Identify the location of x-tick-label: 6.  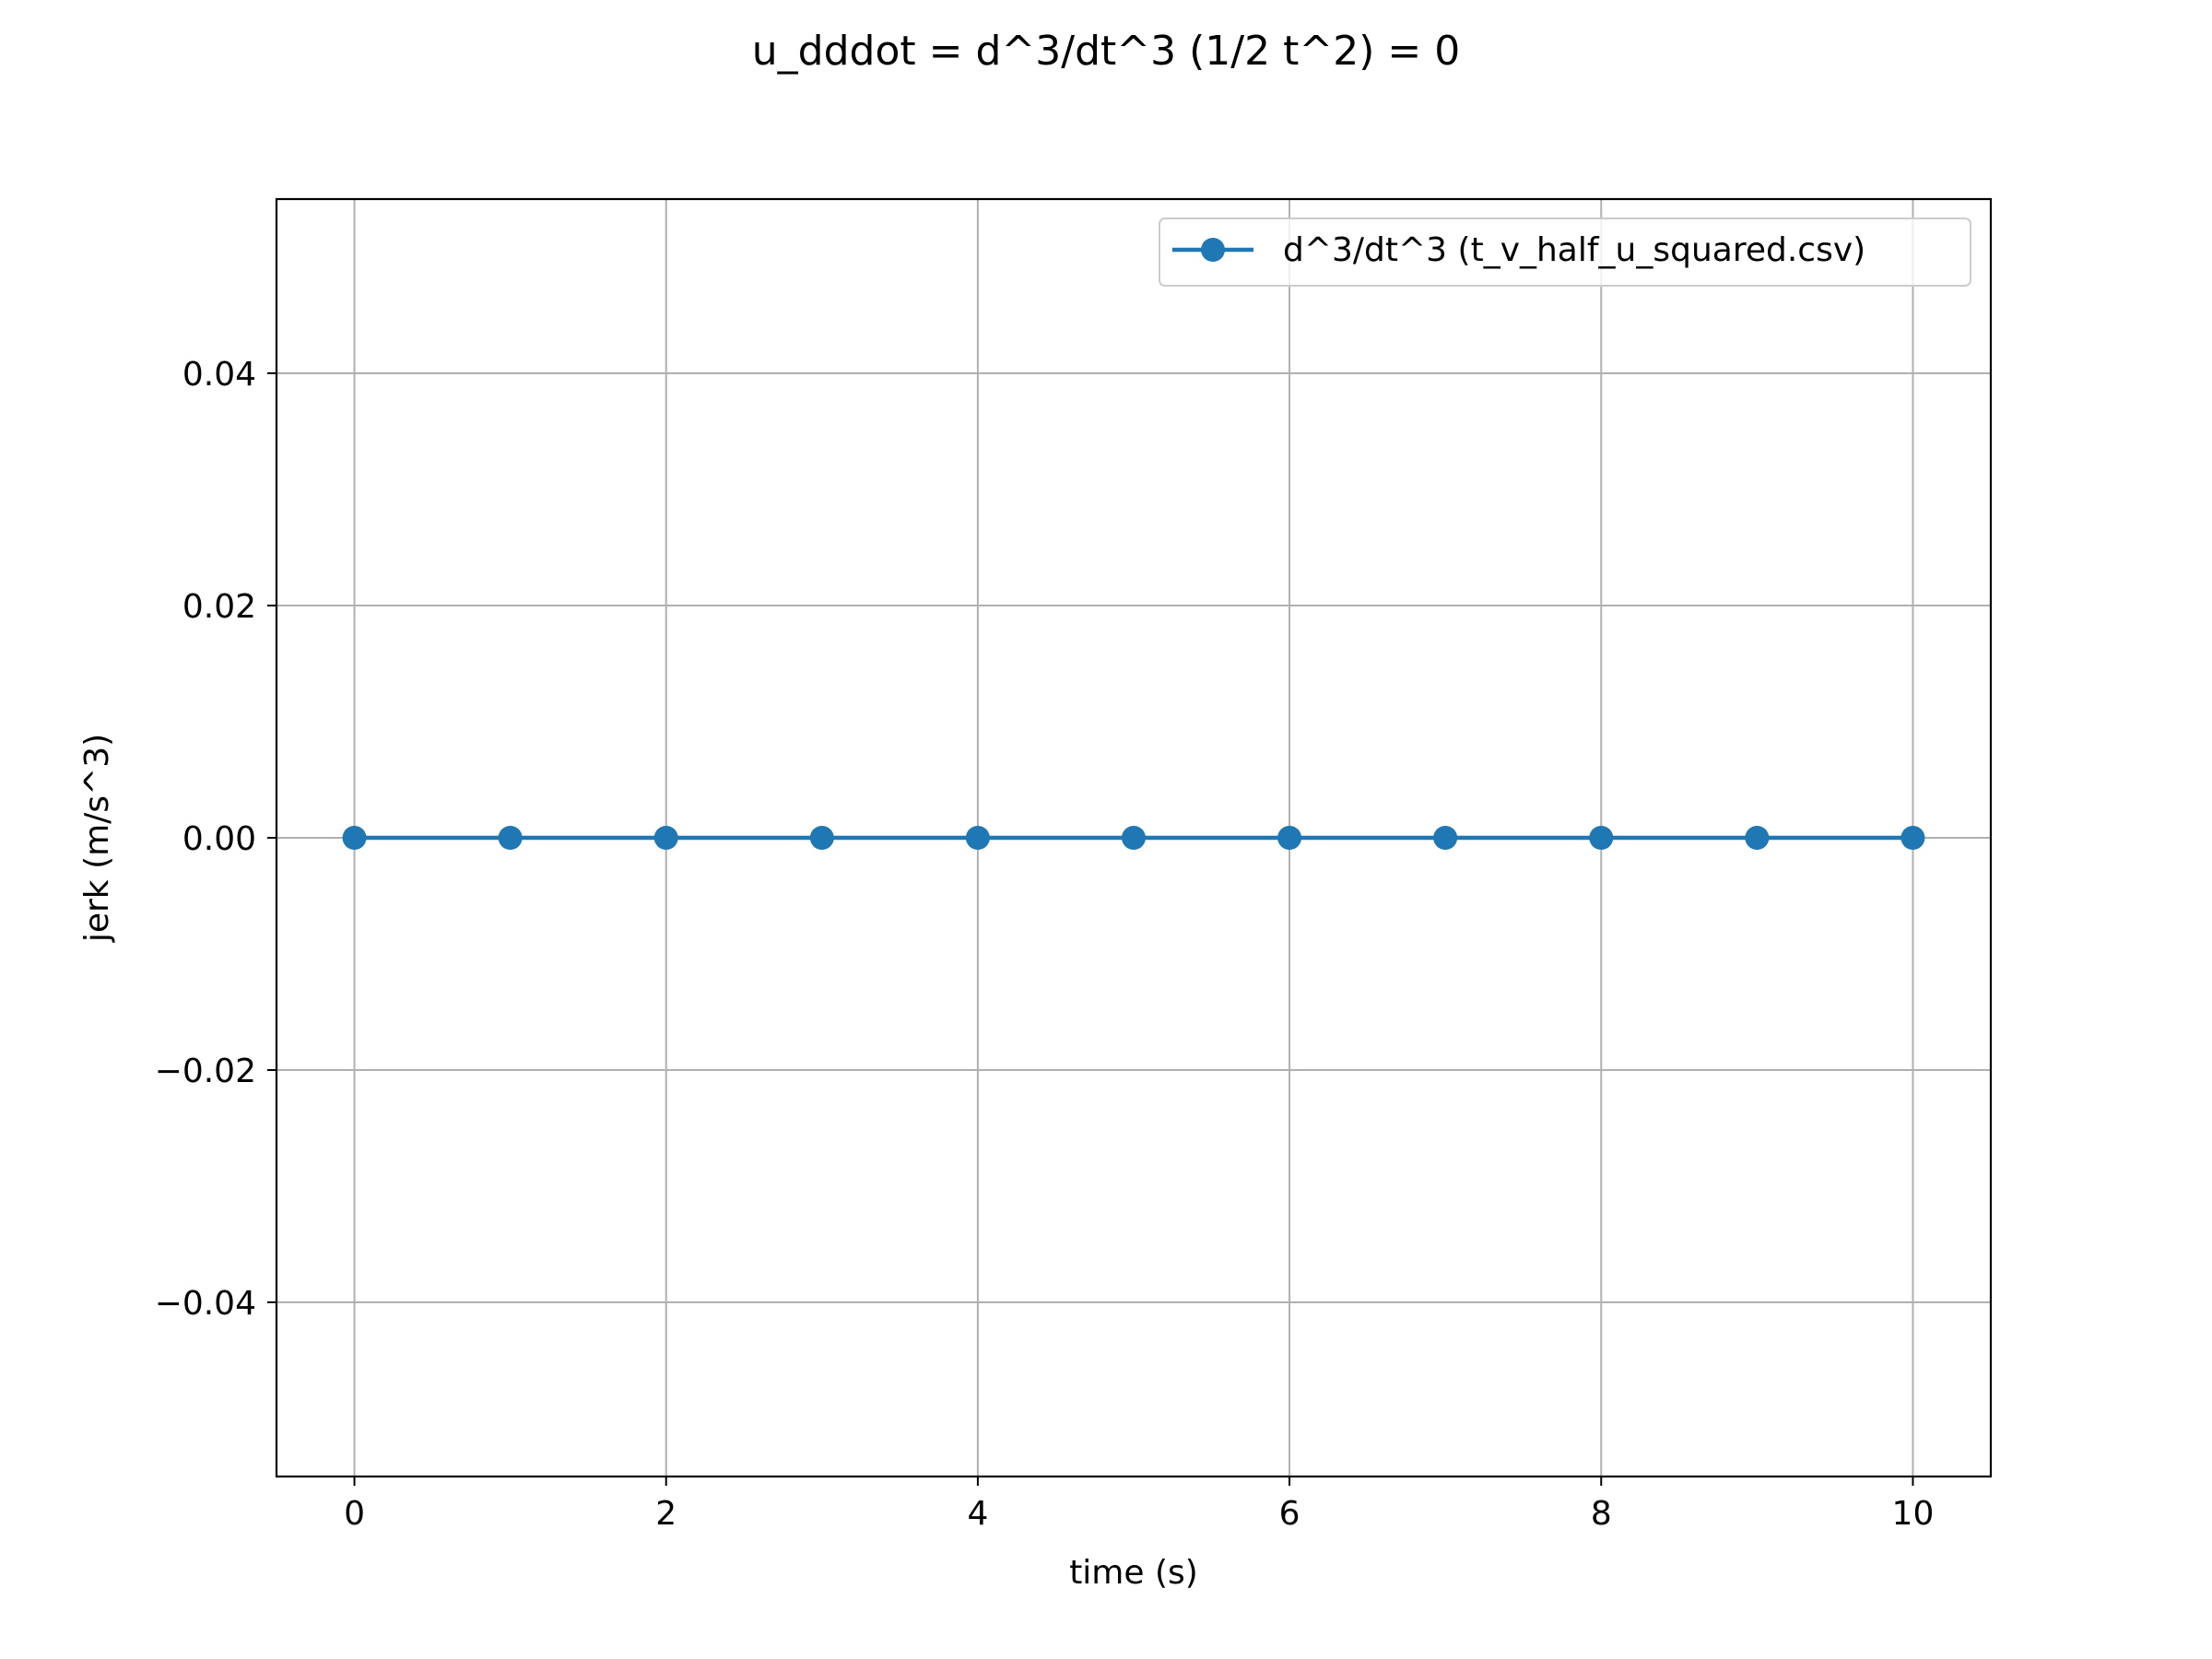
(1289, 1514).